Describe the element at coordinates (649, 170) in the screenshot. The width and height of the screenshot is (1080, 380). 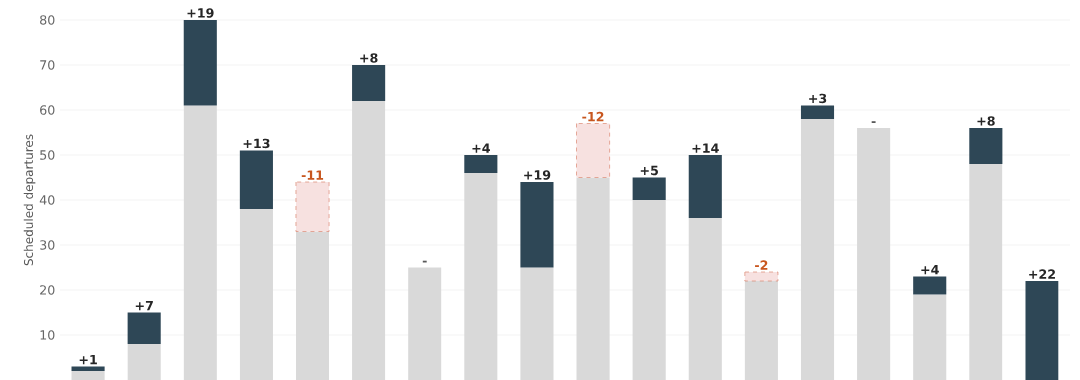
I see `data-label: +5` at that location.